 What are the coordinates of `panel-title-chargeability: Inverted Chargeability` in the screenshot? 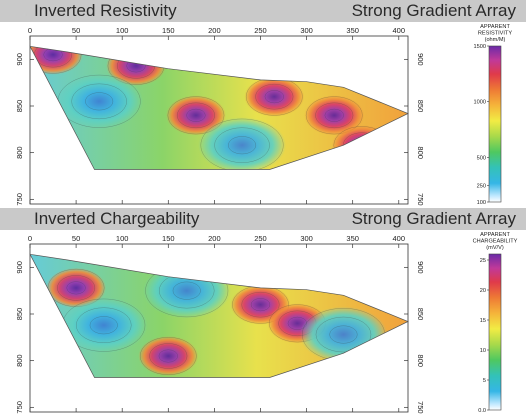 It's located at (117, 218).